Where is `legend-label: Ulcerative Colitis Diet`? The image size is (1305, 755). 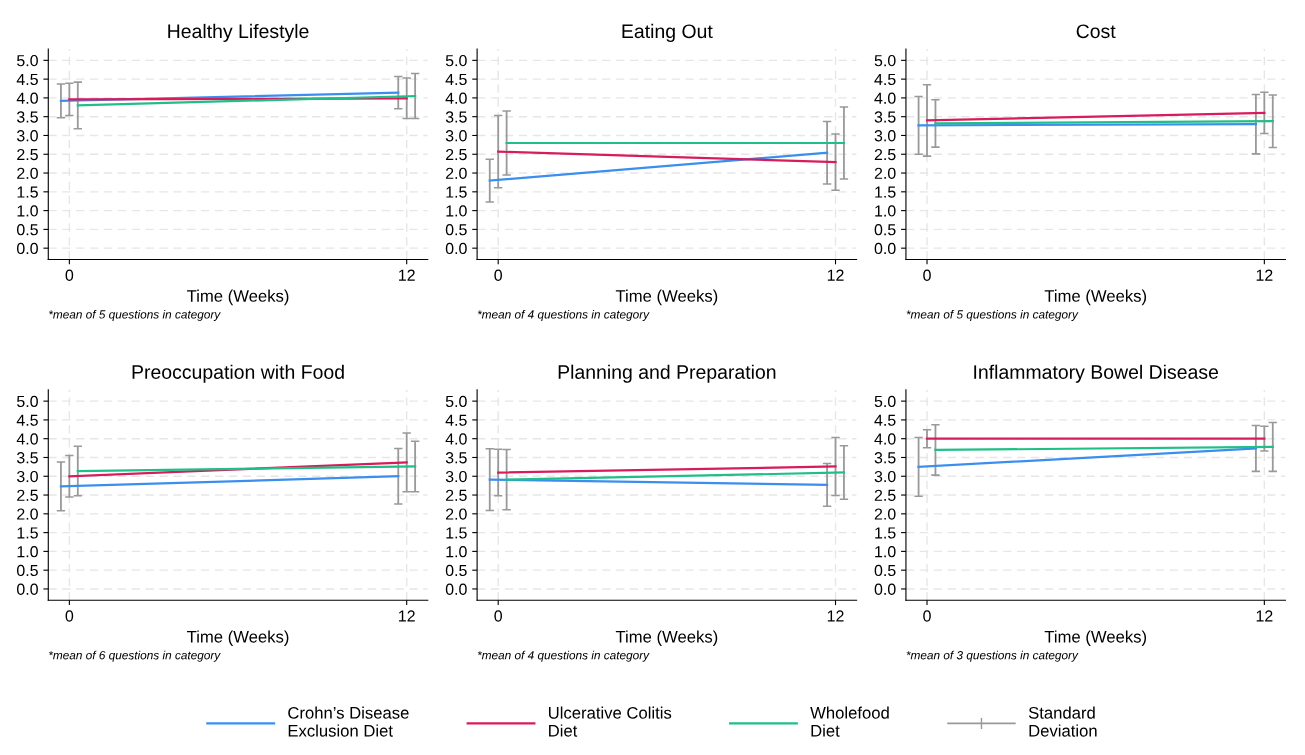 legend-label: Ulcerative Colitis Diet is located at coordinates (610, 721).